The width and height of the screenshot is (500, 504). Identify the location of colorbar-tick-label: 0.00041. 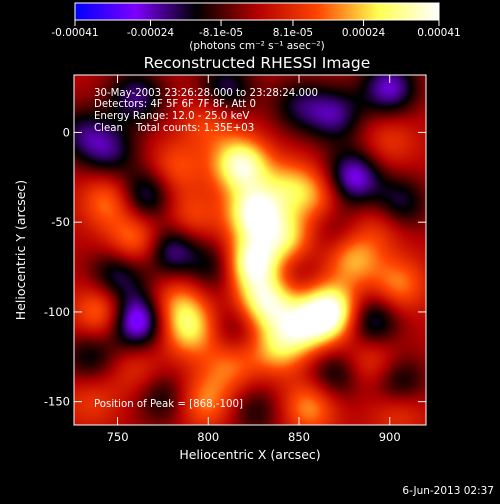
(438, 33).